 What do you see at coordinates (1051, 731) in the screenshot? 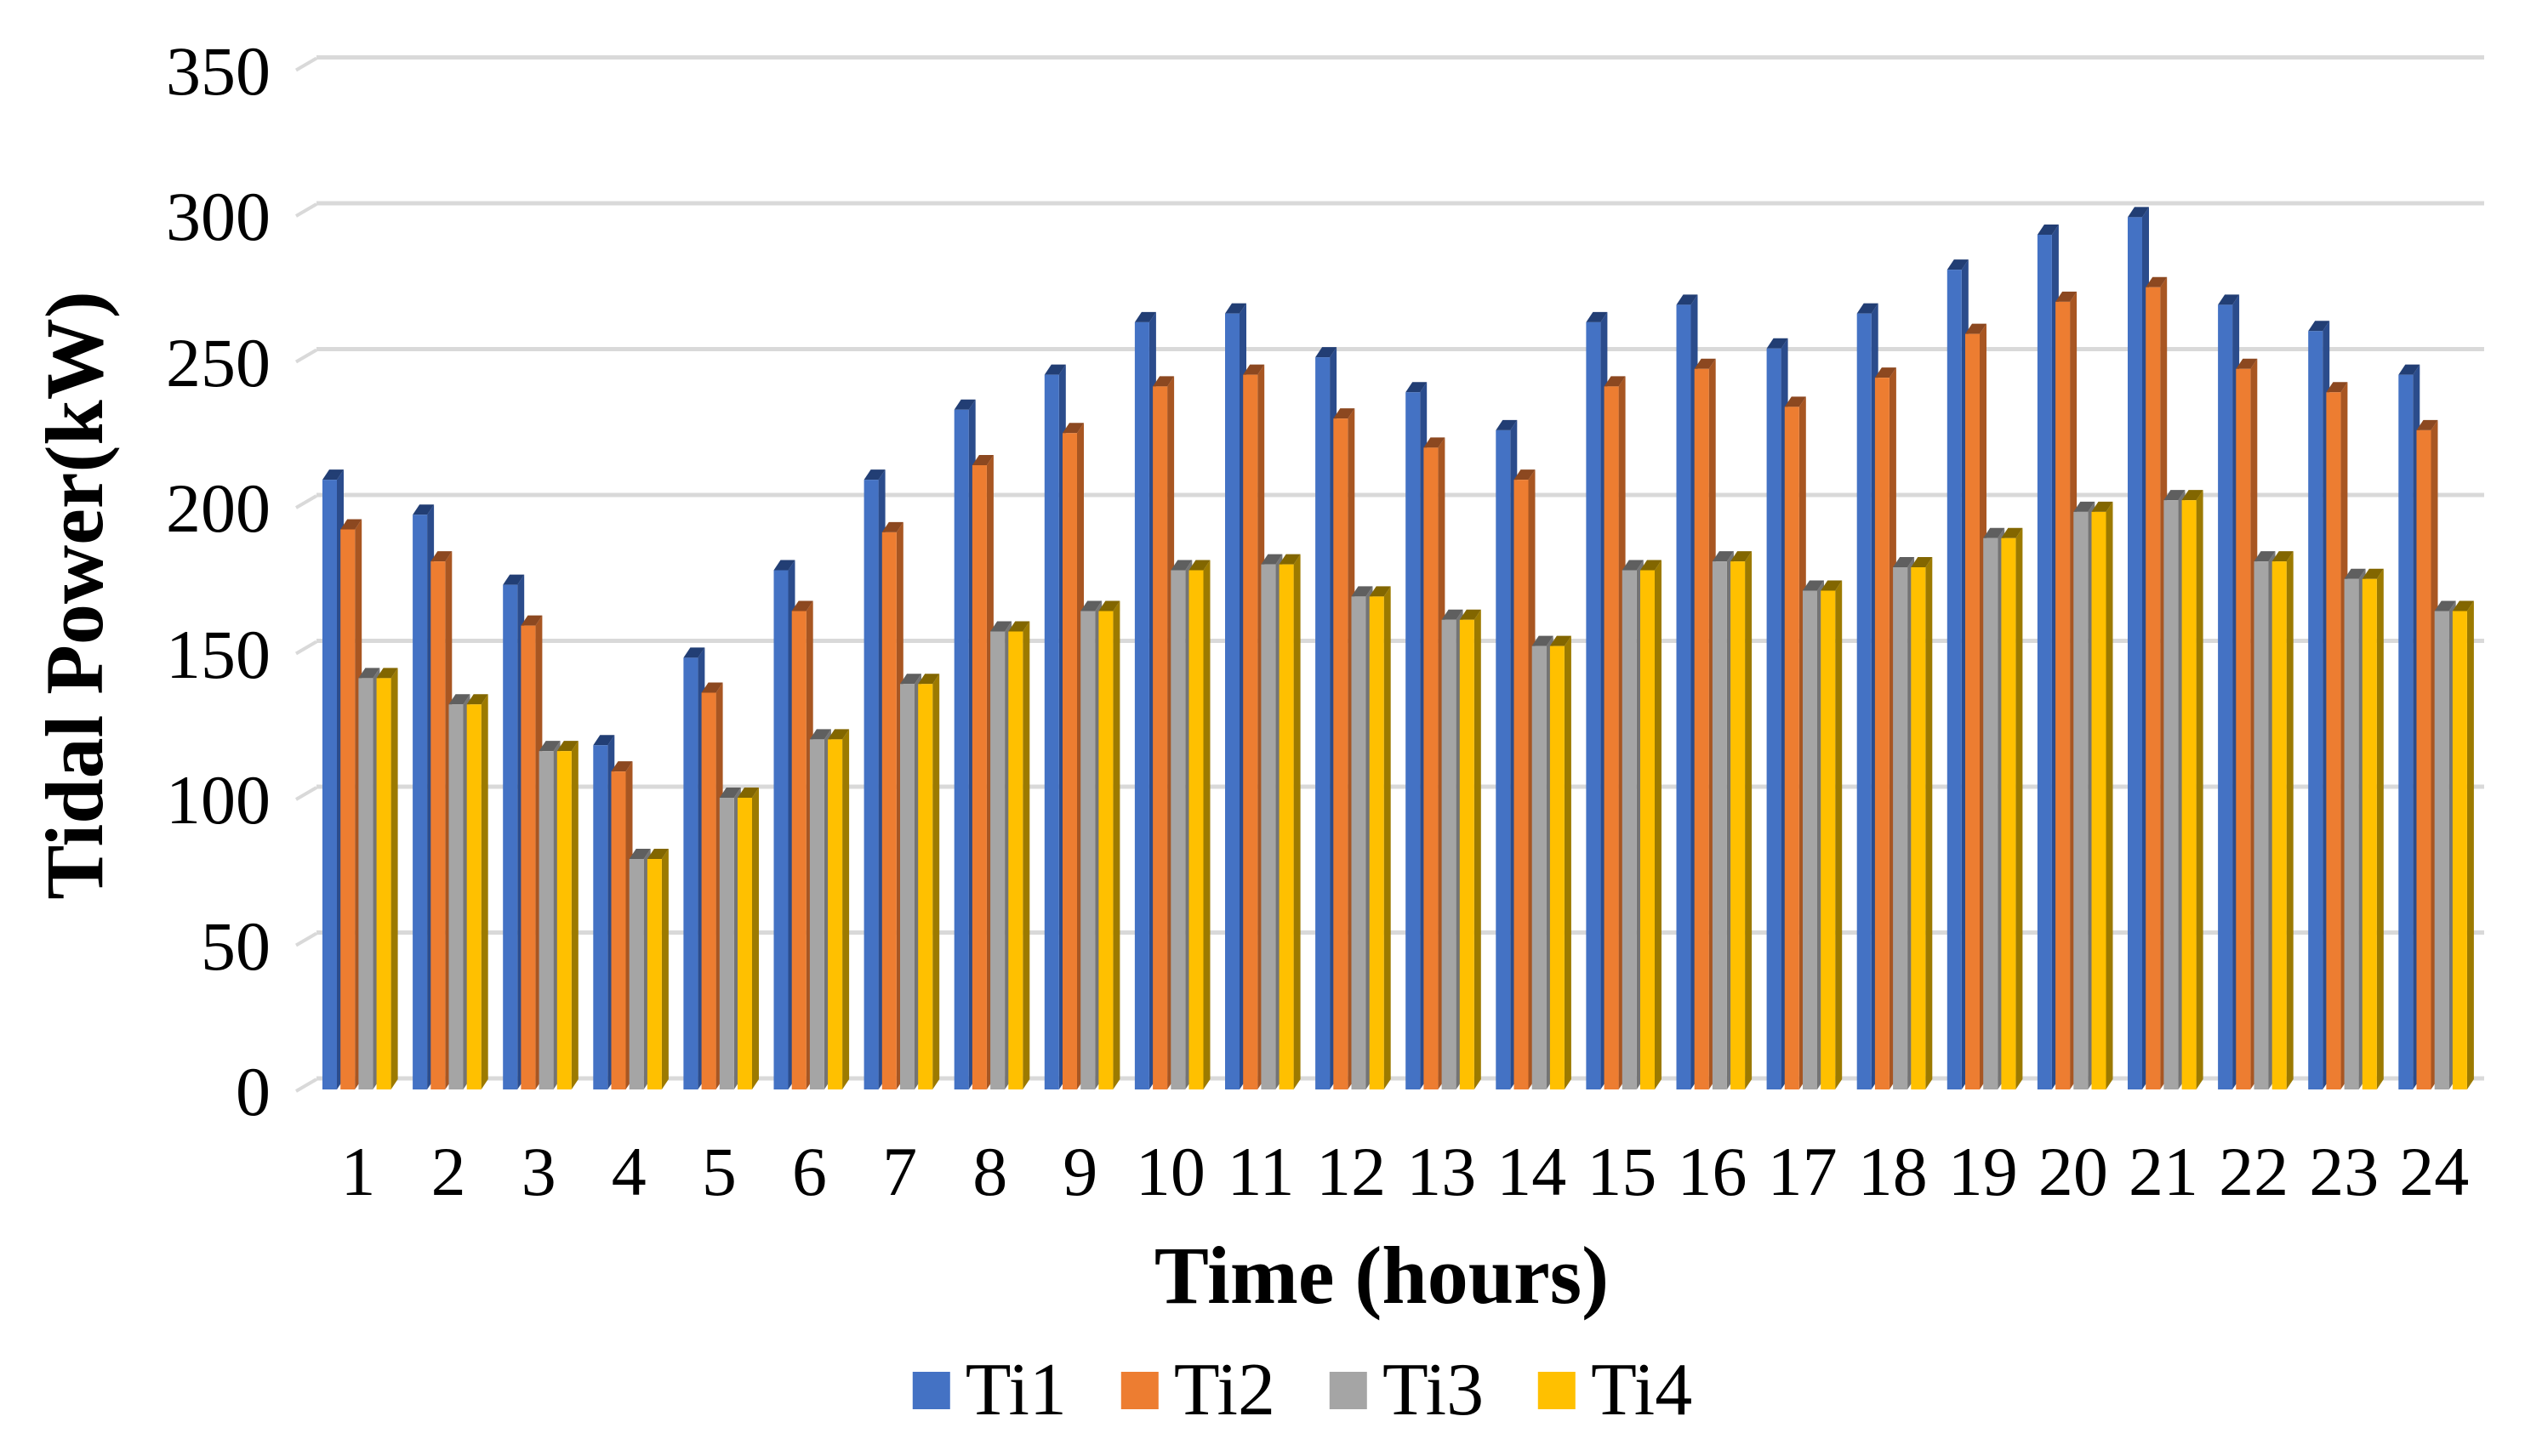
I see `bar-Ti1-h9` at bounding box center [1051, 731].